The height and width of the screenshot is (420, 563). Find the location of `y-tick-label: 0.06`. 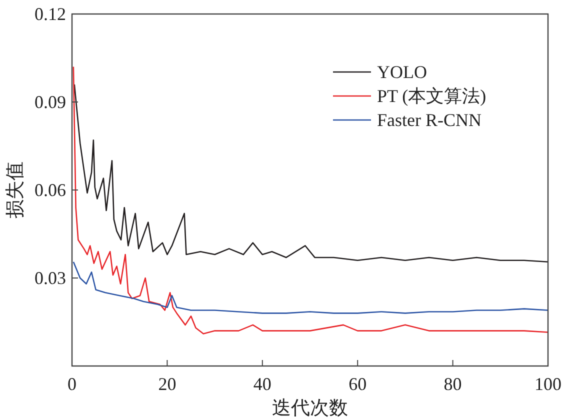

y-tick-label: 0.06 is located at coordinates (50, 190).